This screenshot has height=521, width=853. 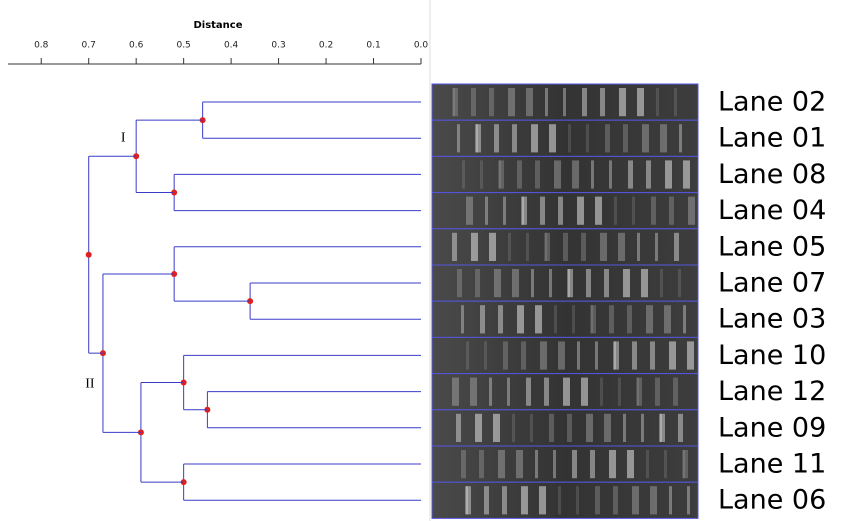 I want to click on leaf-label: Lane 05, so click(x=772, y=246).